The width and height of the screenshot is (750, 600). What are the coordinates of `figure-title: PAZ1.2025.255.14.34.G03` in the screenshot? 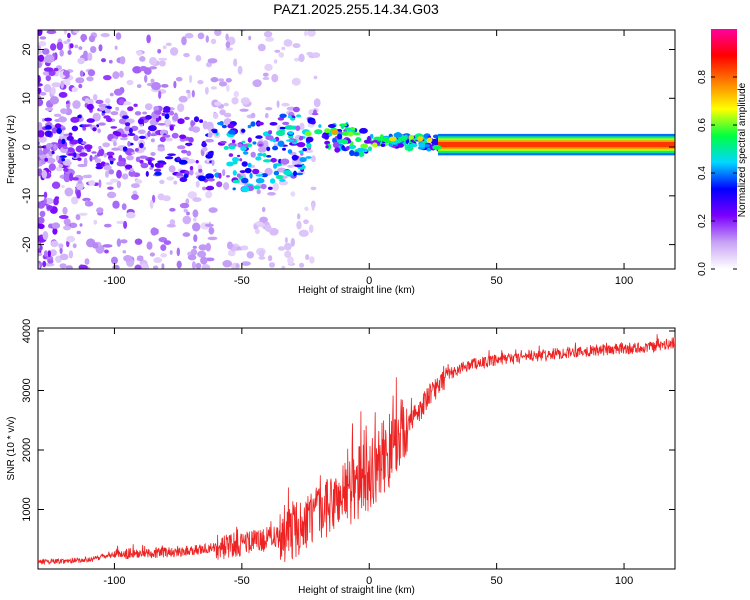 It's located at (356, 9).